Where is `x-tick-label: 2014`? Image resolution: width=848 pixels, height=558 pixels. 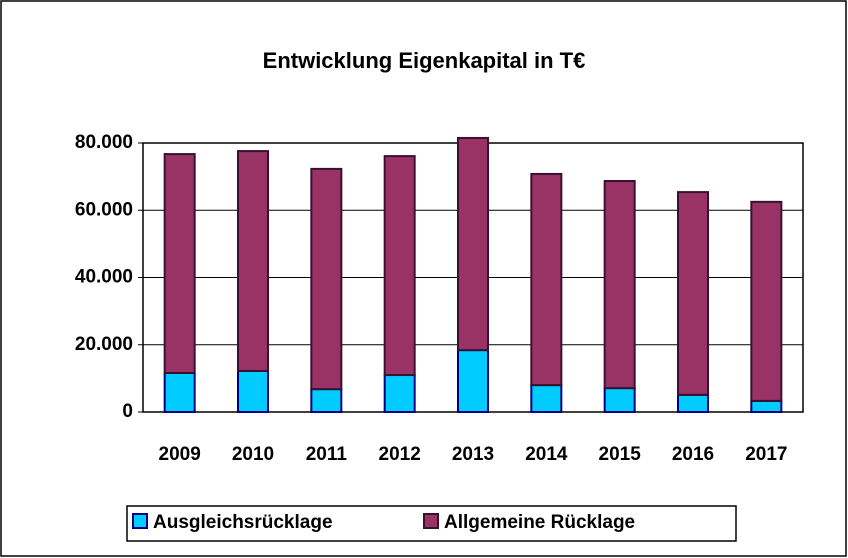 x-tick-label: 2014 is located at coordinates (546, 454).